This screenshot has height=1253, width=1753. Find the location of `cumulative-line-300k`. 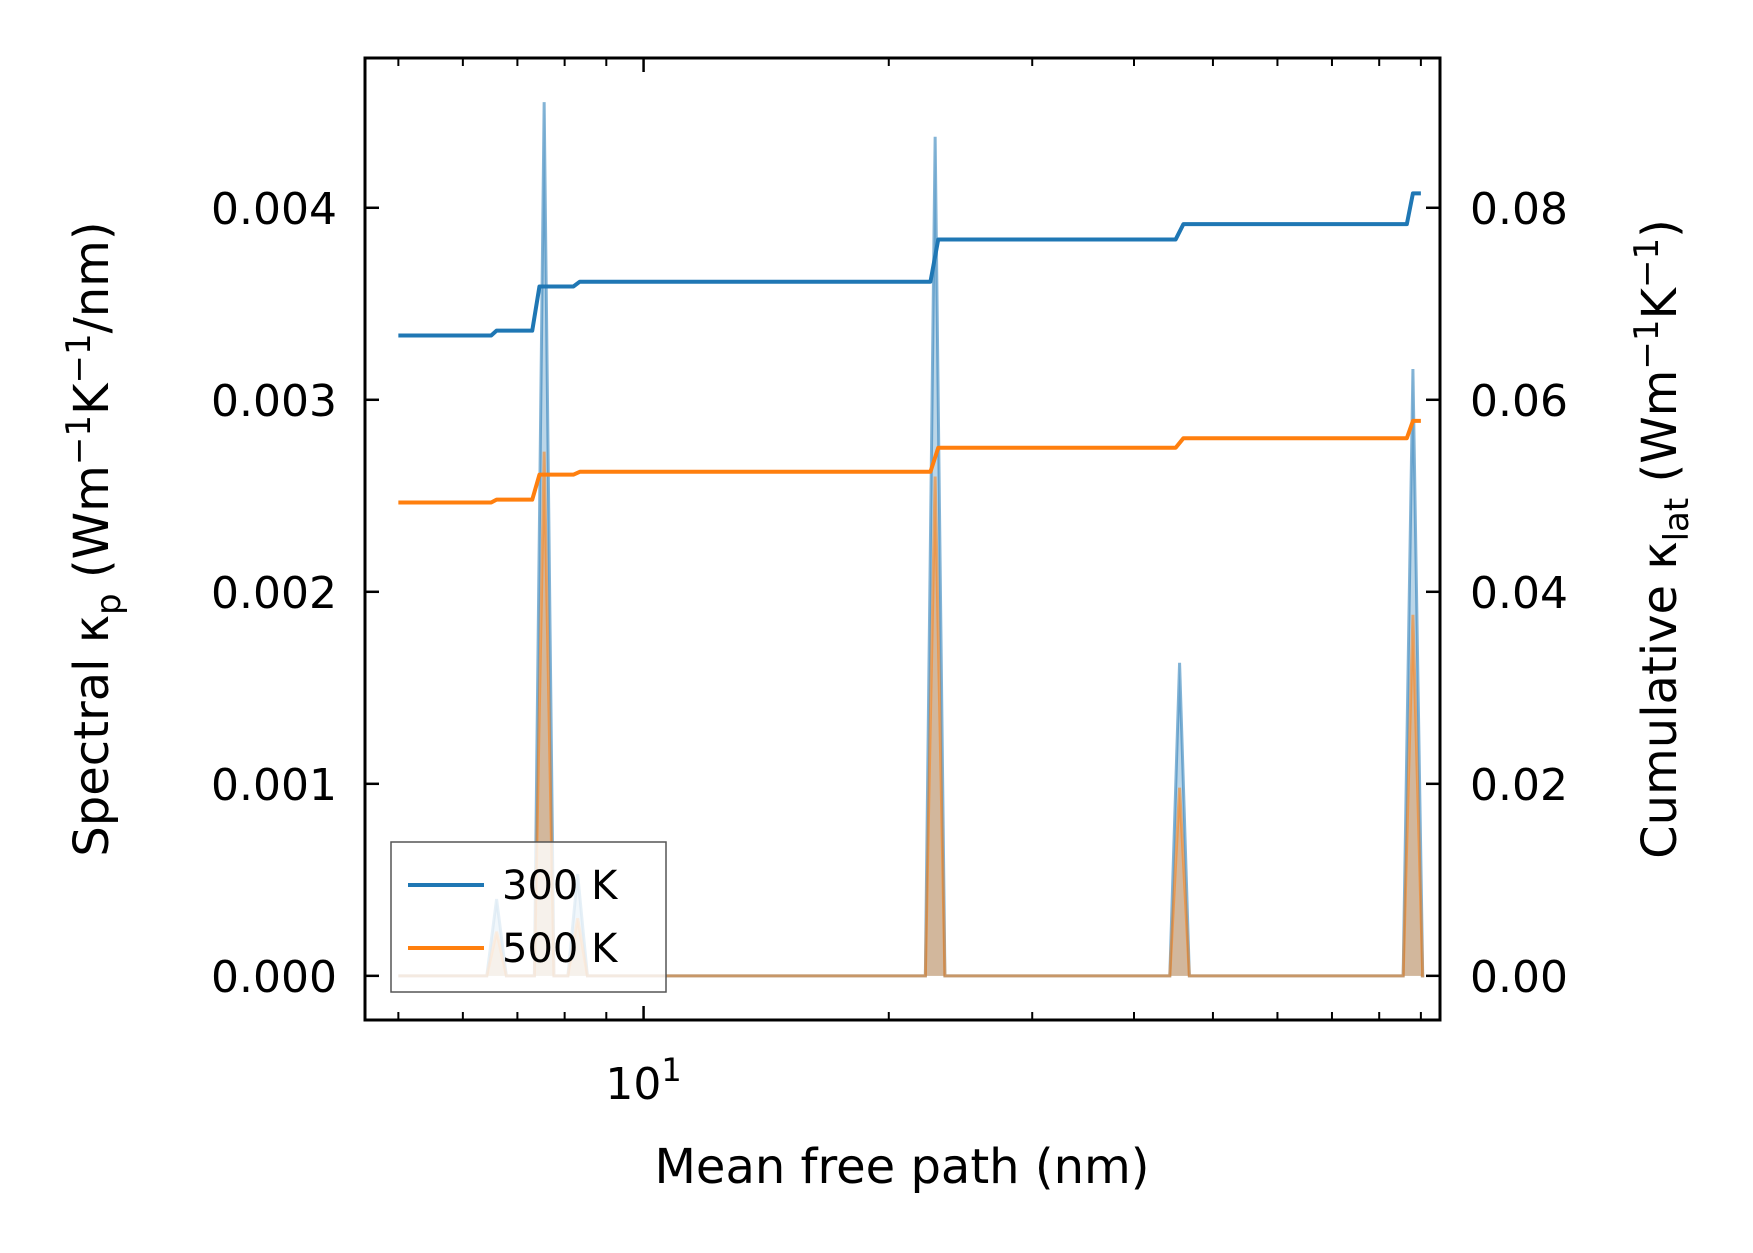

cumulative-line-300k is located at coordinates (909, 264).